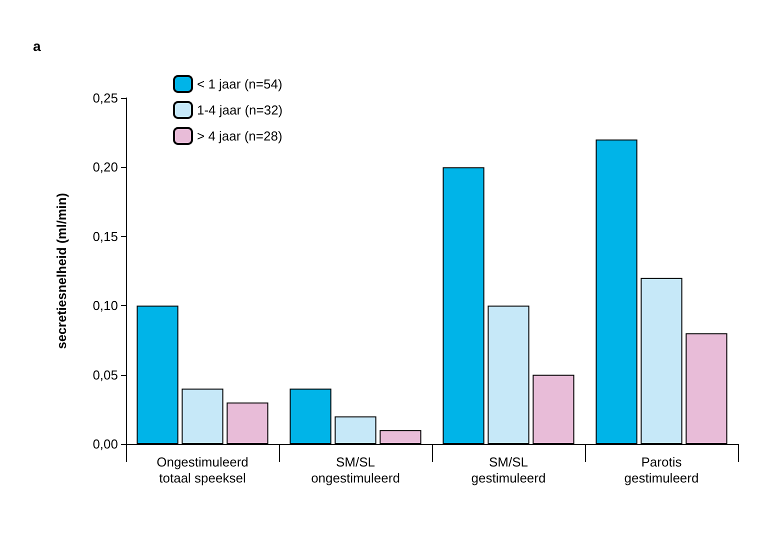 The width and height of the screenshot is (764, 556). What do you see at coordinates (37, 46) in the screenshot?
I see `chart-title: a` at bounding box center [37, 46].